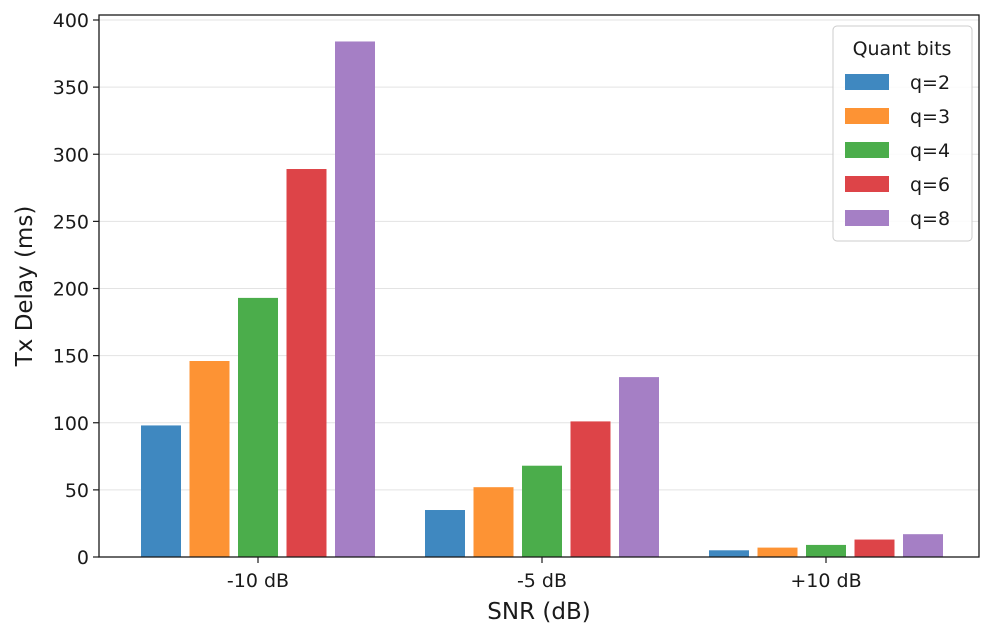 The width and height of the screenshot is (996, 636). I want to click on x-tick-label: -5 dB, so click(542, 581).